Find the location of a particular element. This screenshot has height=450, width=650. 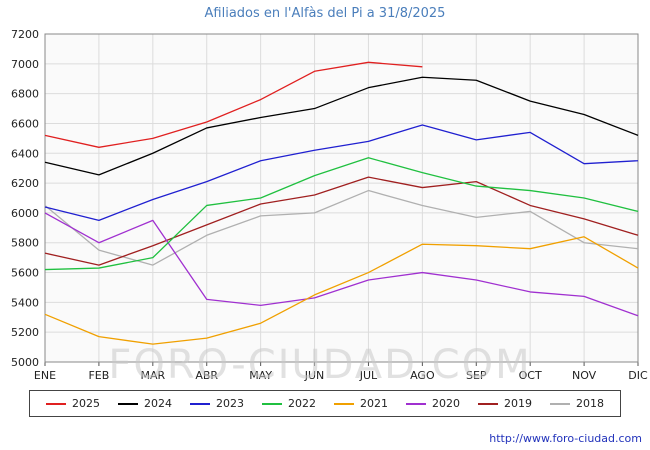

series-line-2025 is located at coordinates (233, 104).